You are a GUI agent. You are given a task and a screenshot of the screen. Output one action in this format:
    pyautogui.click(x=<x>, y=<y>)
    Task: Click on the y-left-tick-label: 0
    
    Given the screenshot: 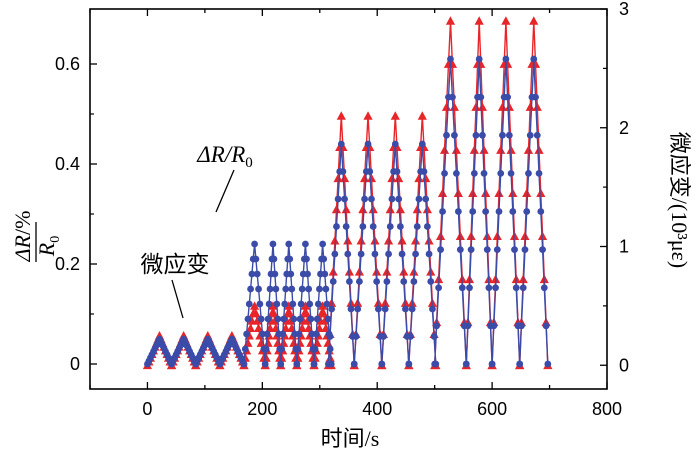 What is the action you would take?
    pyautogui.click(x=75, y=364)
    